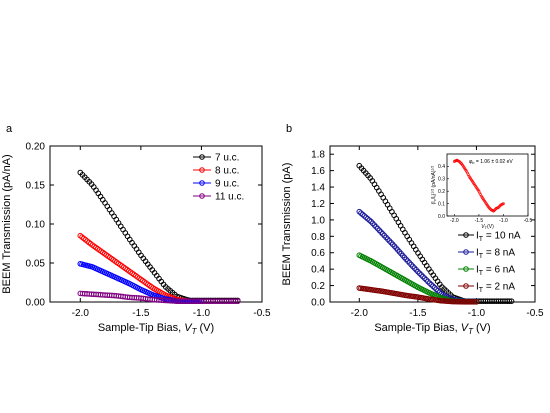 This screenshot has width=550, height=413. I want to click on x-axis-label-sub: T, so click(471, 331).